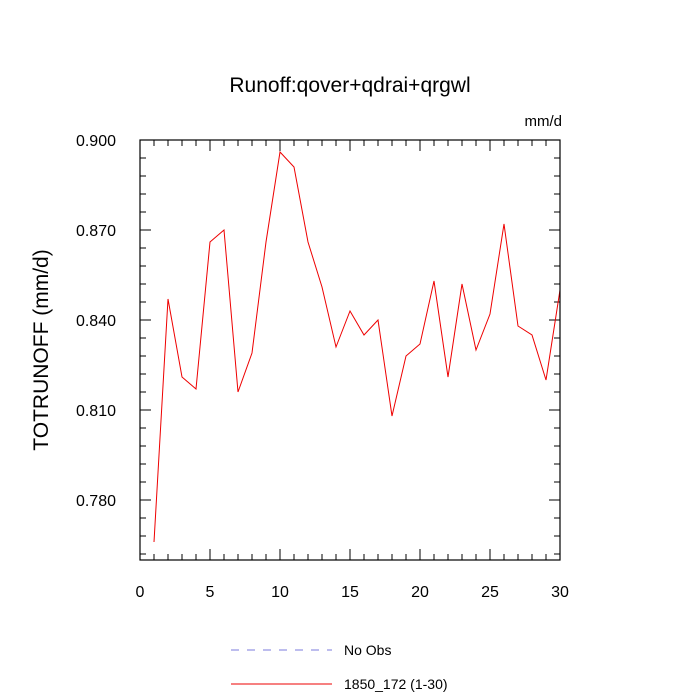  I want to click on x-tick-label: 30, so click(560, 592).